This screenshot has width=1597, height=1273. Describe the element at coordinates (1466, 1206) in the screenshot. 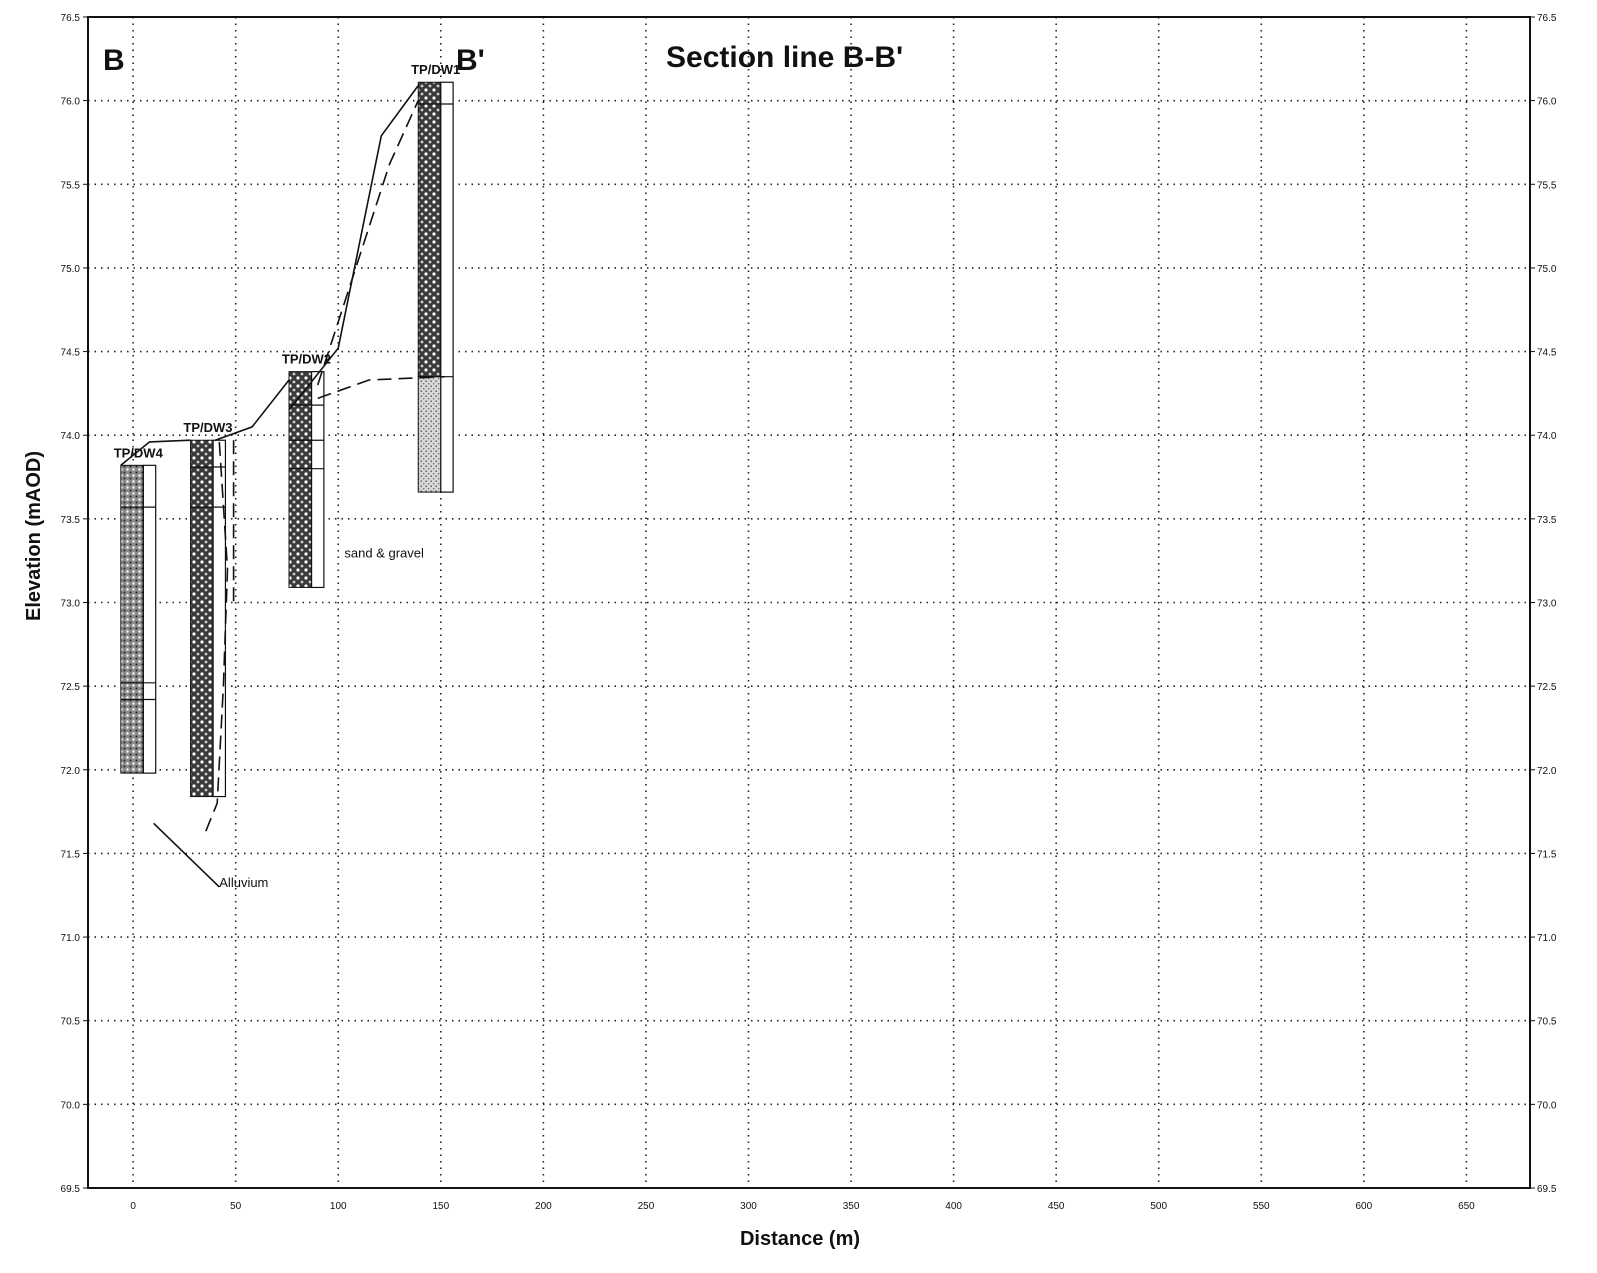

I see `x-tick-label: 650` at that location.